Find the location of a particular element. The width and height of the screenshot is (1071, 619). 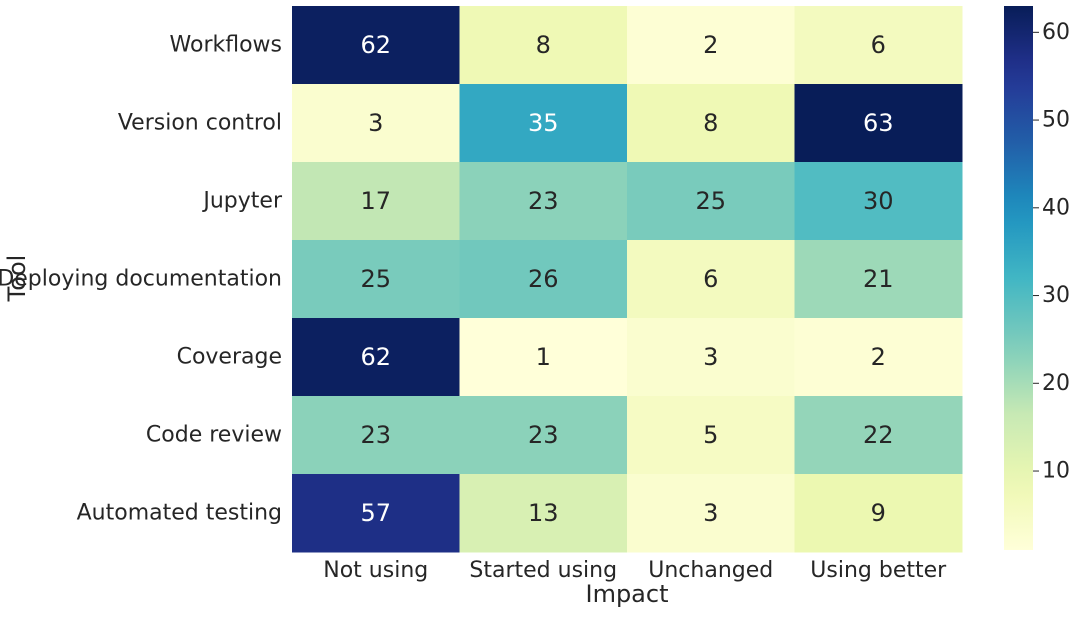

cell-value-label: 57 is located at coordinates (375, 513).